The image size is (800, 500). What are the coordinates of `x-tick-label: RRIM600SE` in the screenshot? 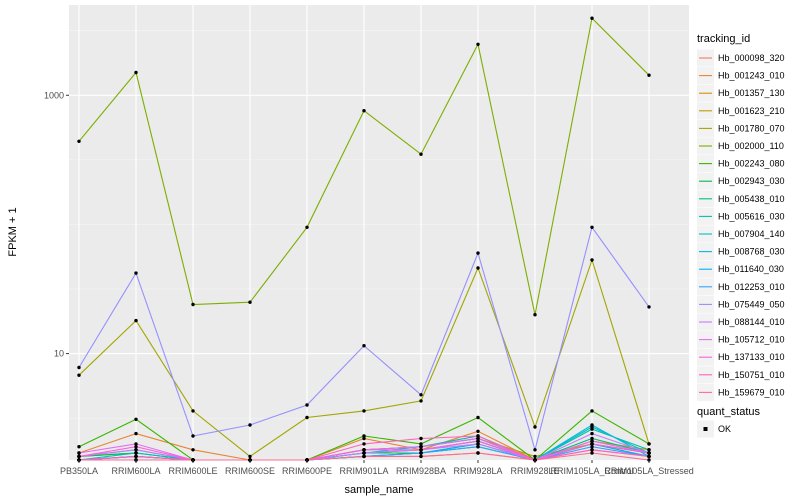 It's located at (250, 471).